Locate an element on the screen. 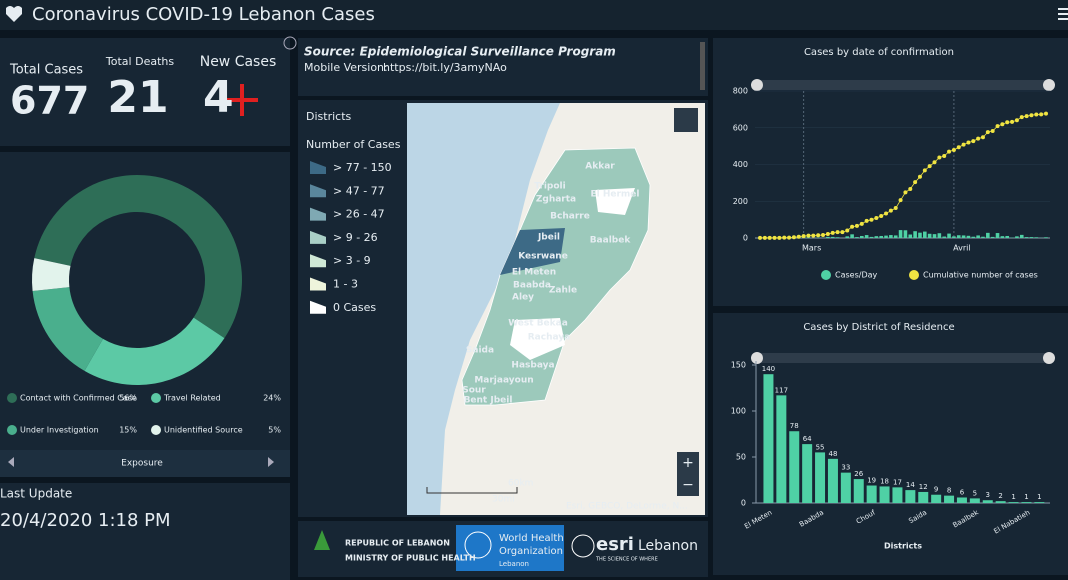 The height and width of the screenshot is (580, 1068). next-arrow is located at coordinates (271, 462).